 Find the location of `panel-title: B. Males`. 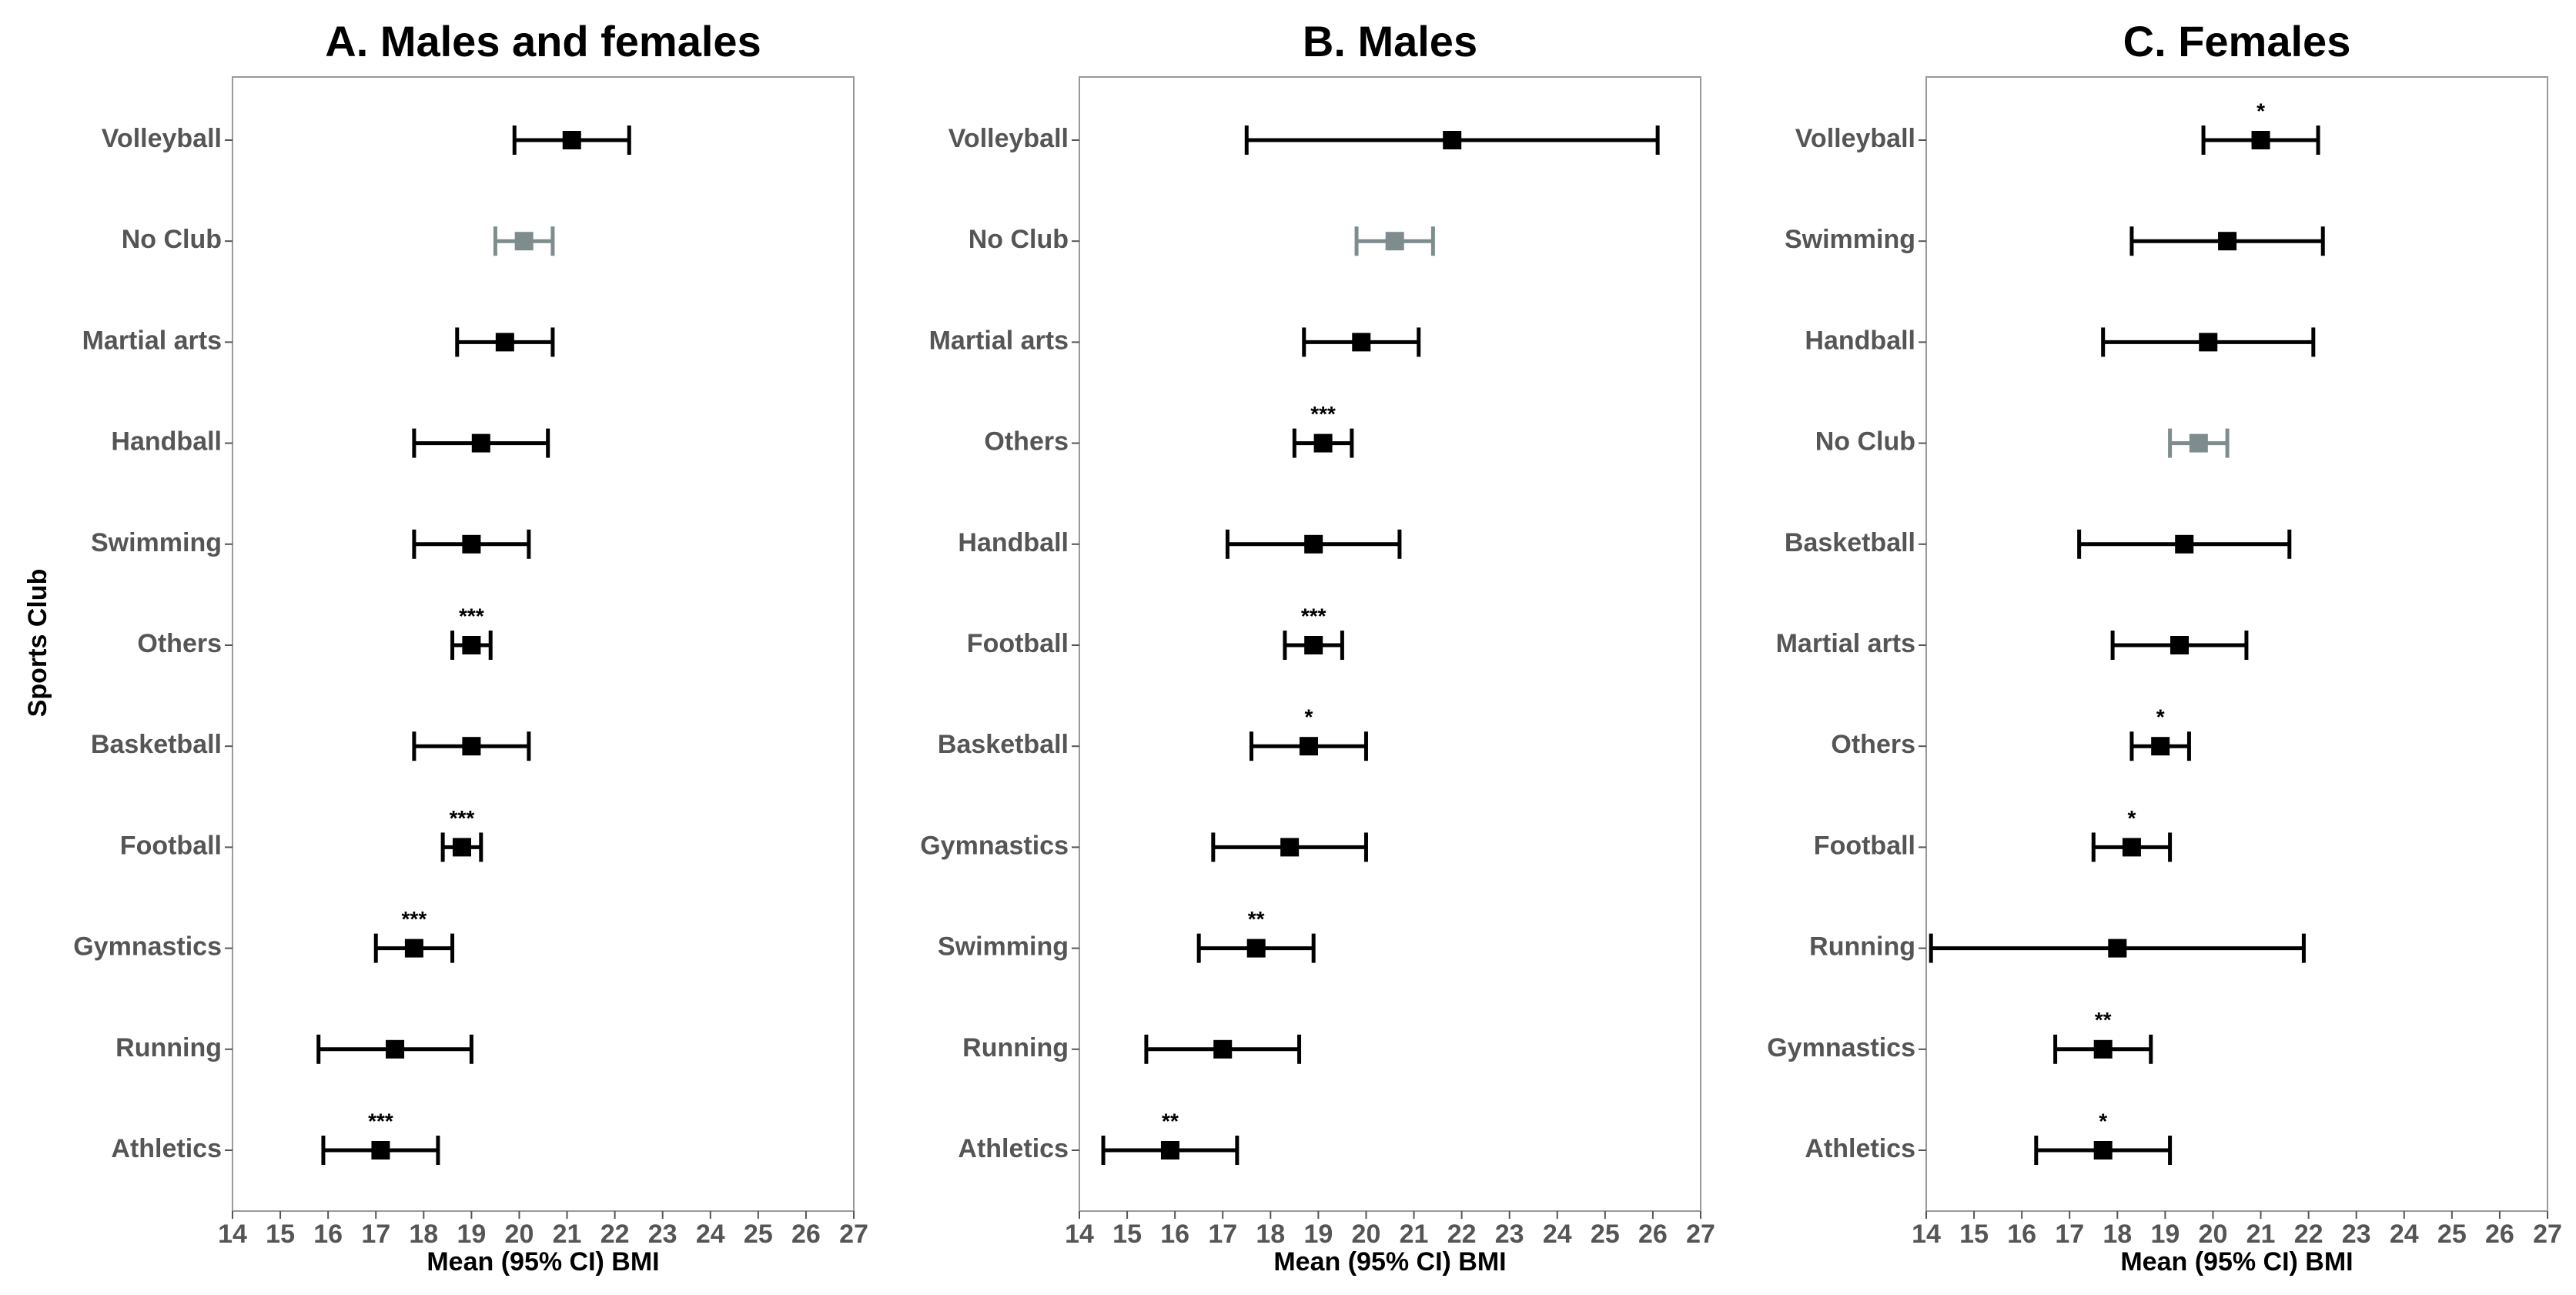

panel-title: B. Males is located at coordinates (1390, 41).